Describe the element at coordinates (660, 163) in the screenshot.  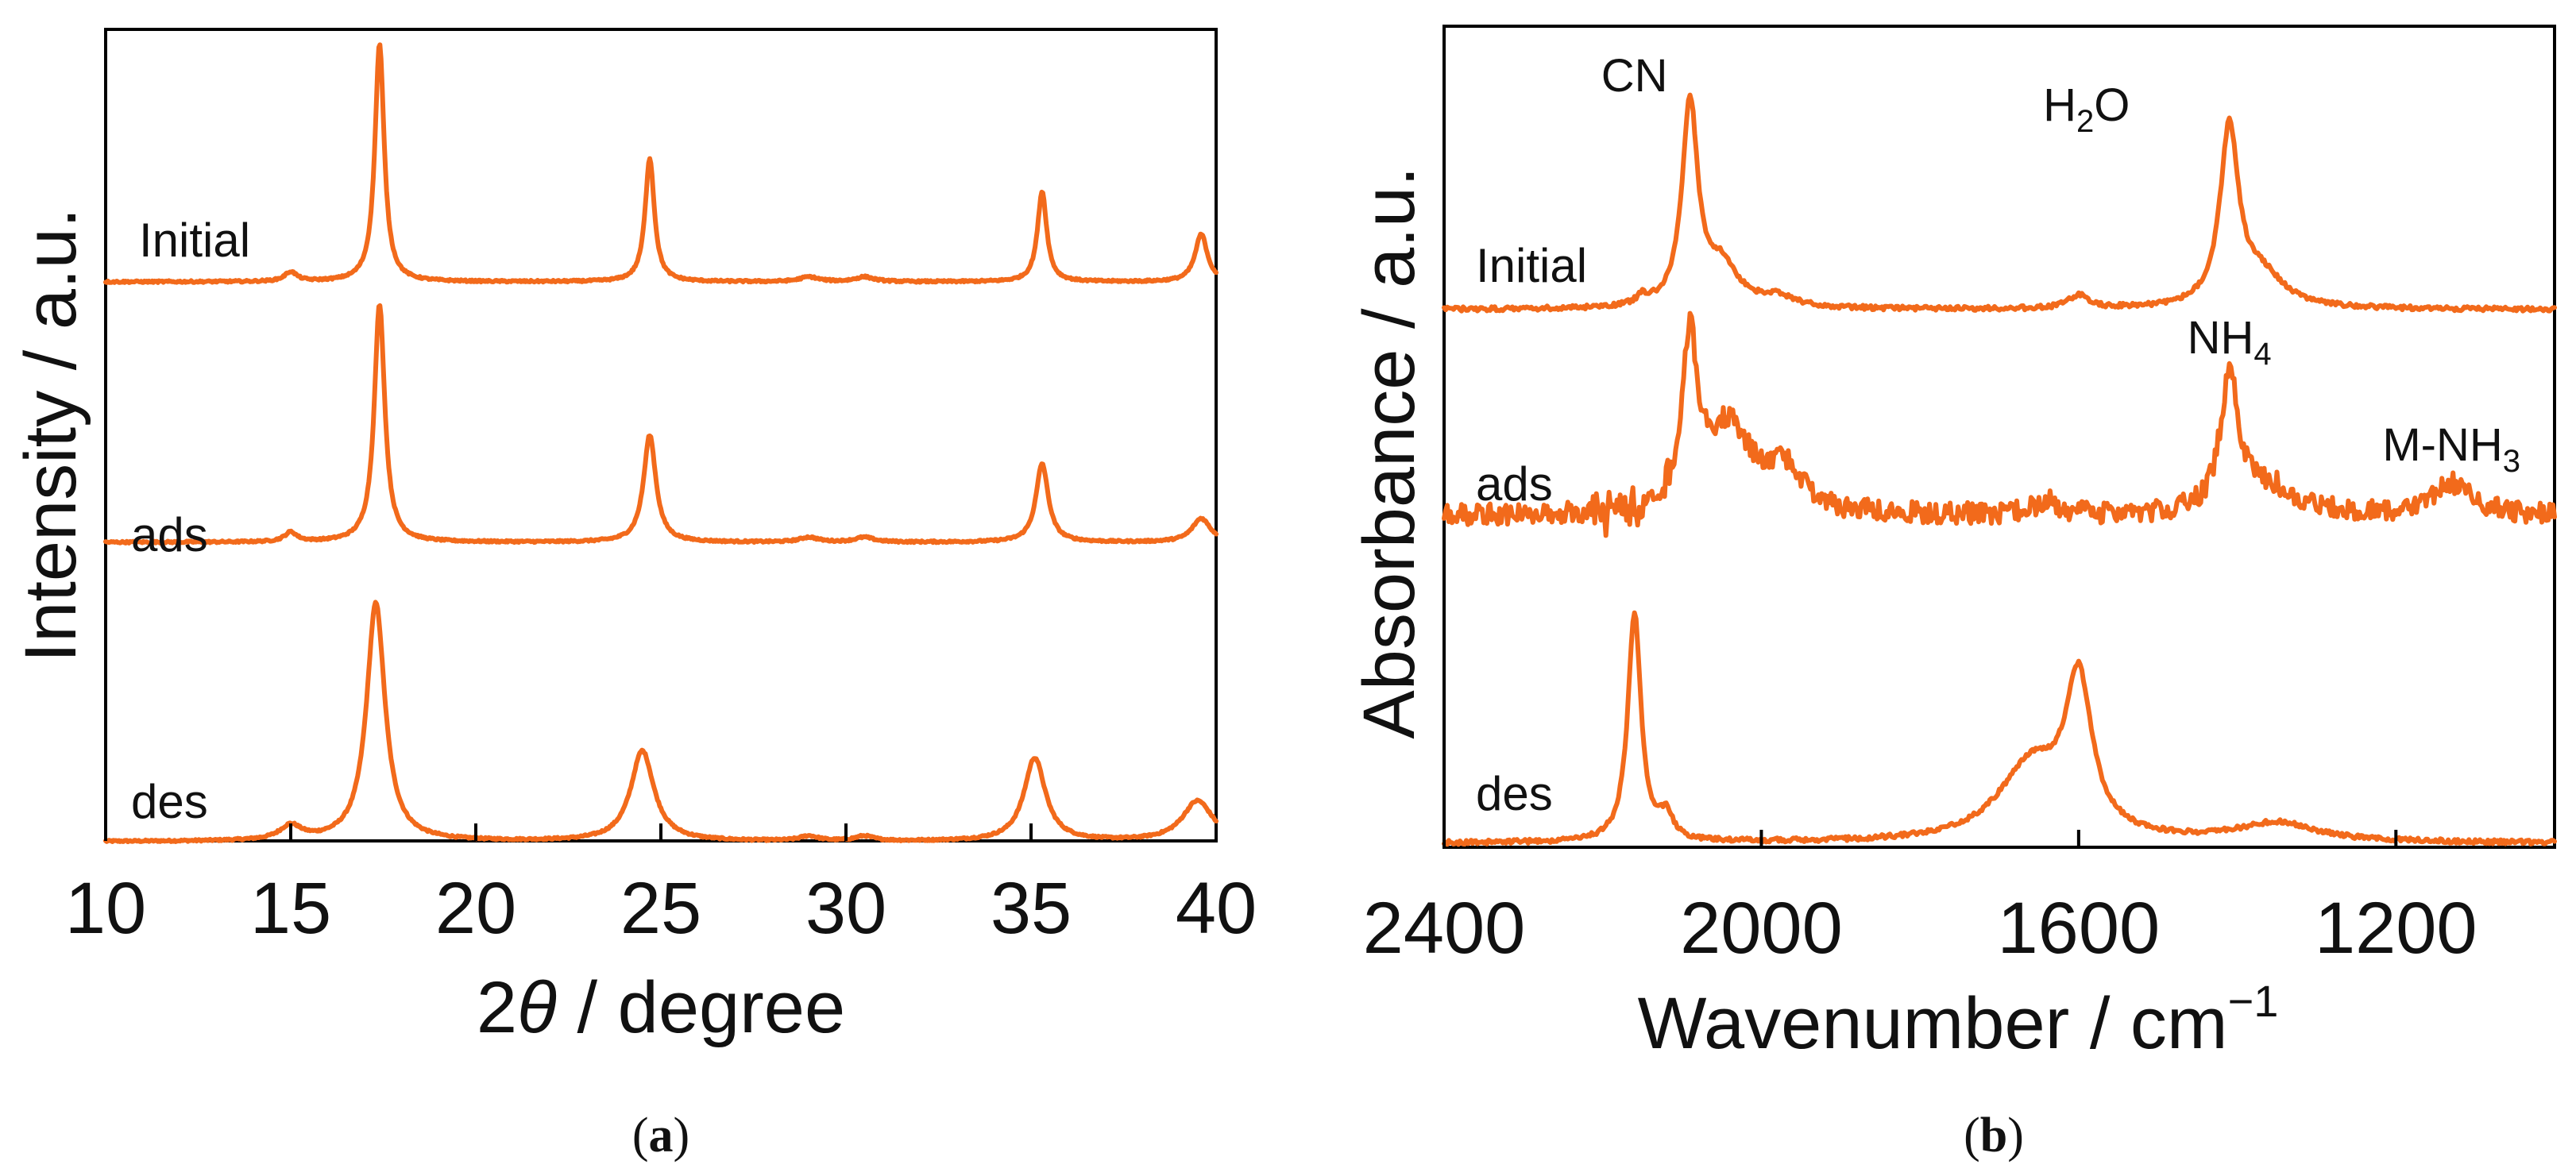
I see `xrd-series-line-des` at that location.